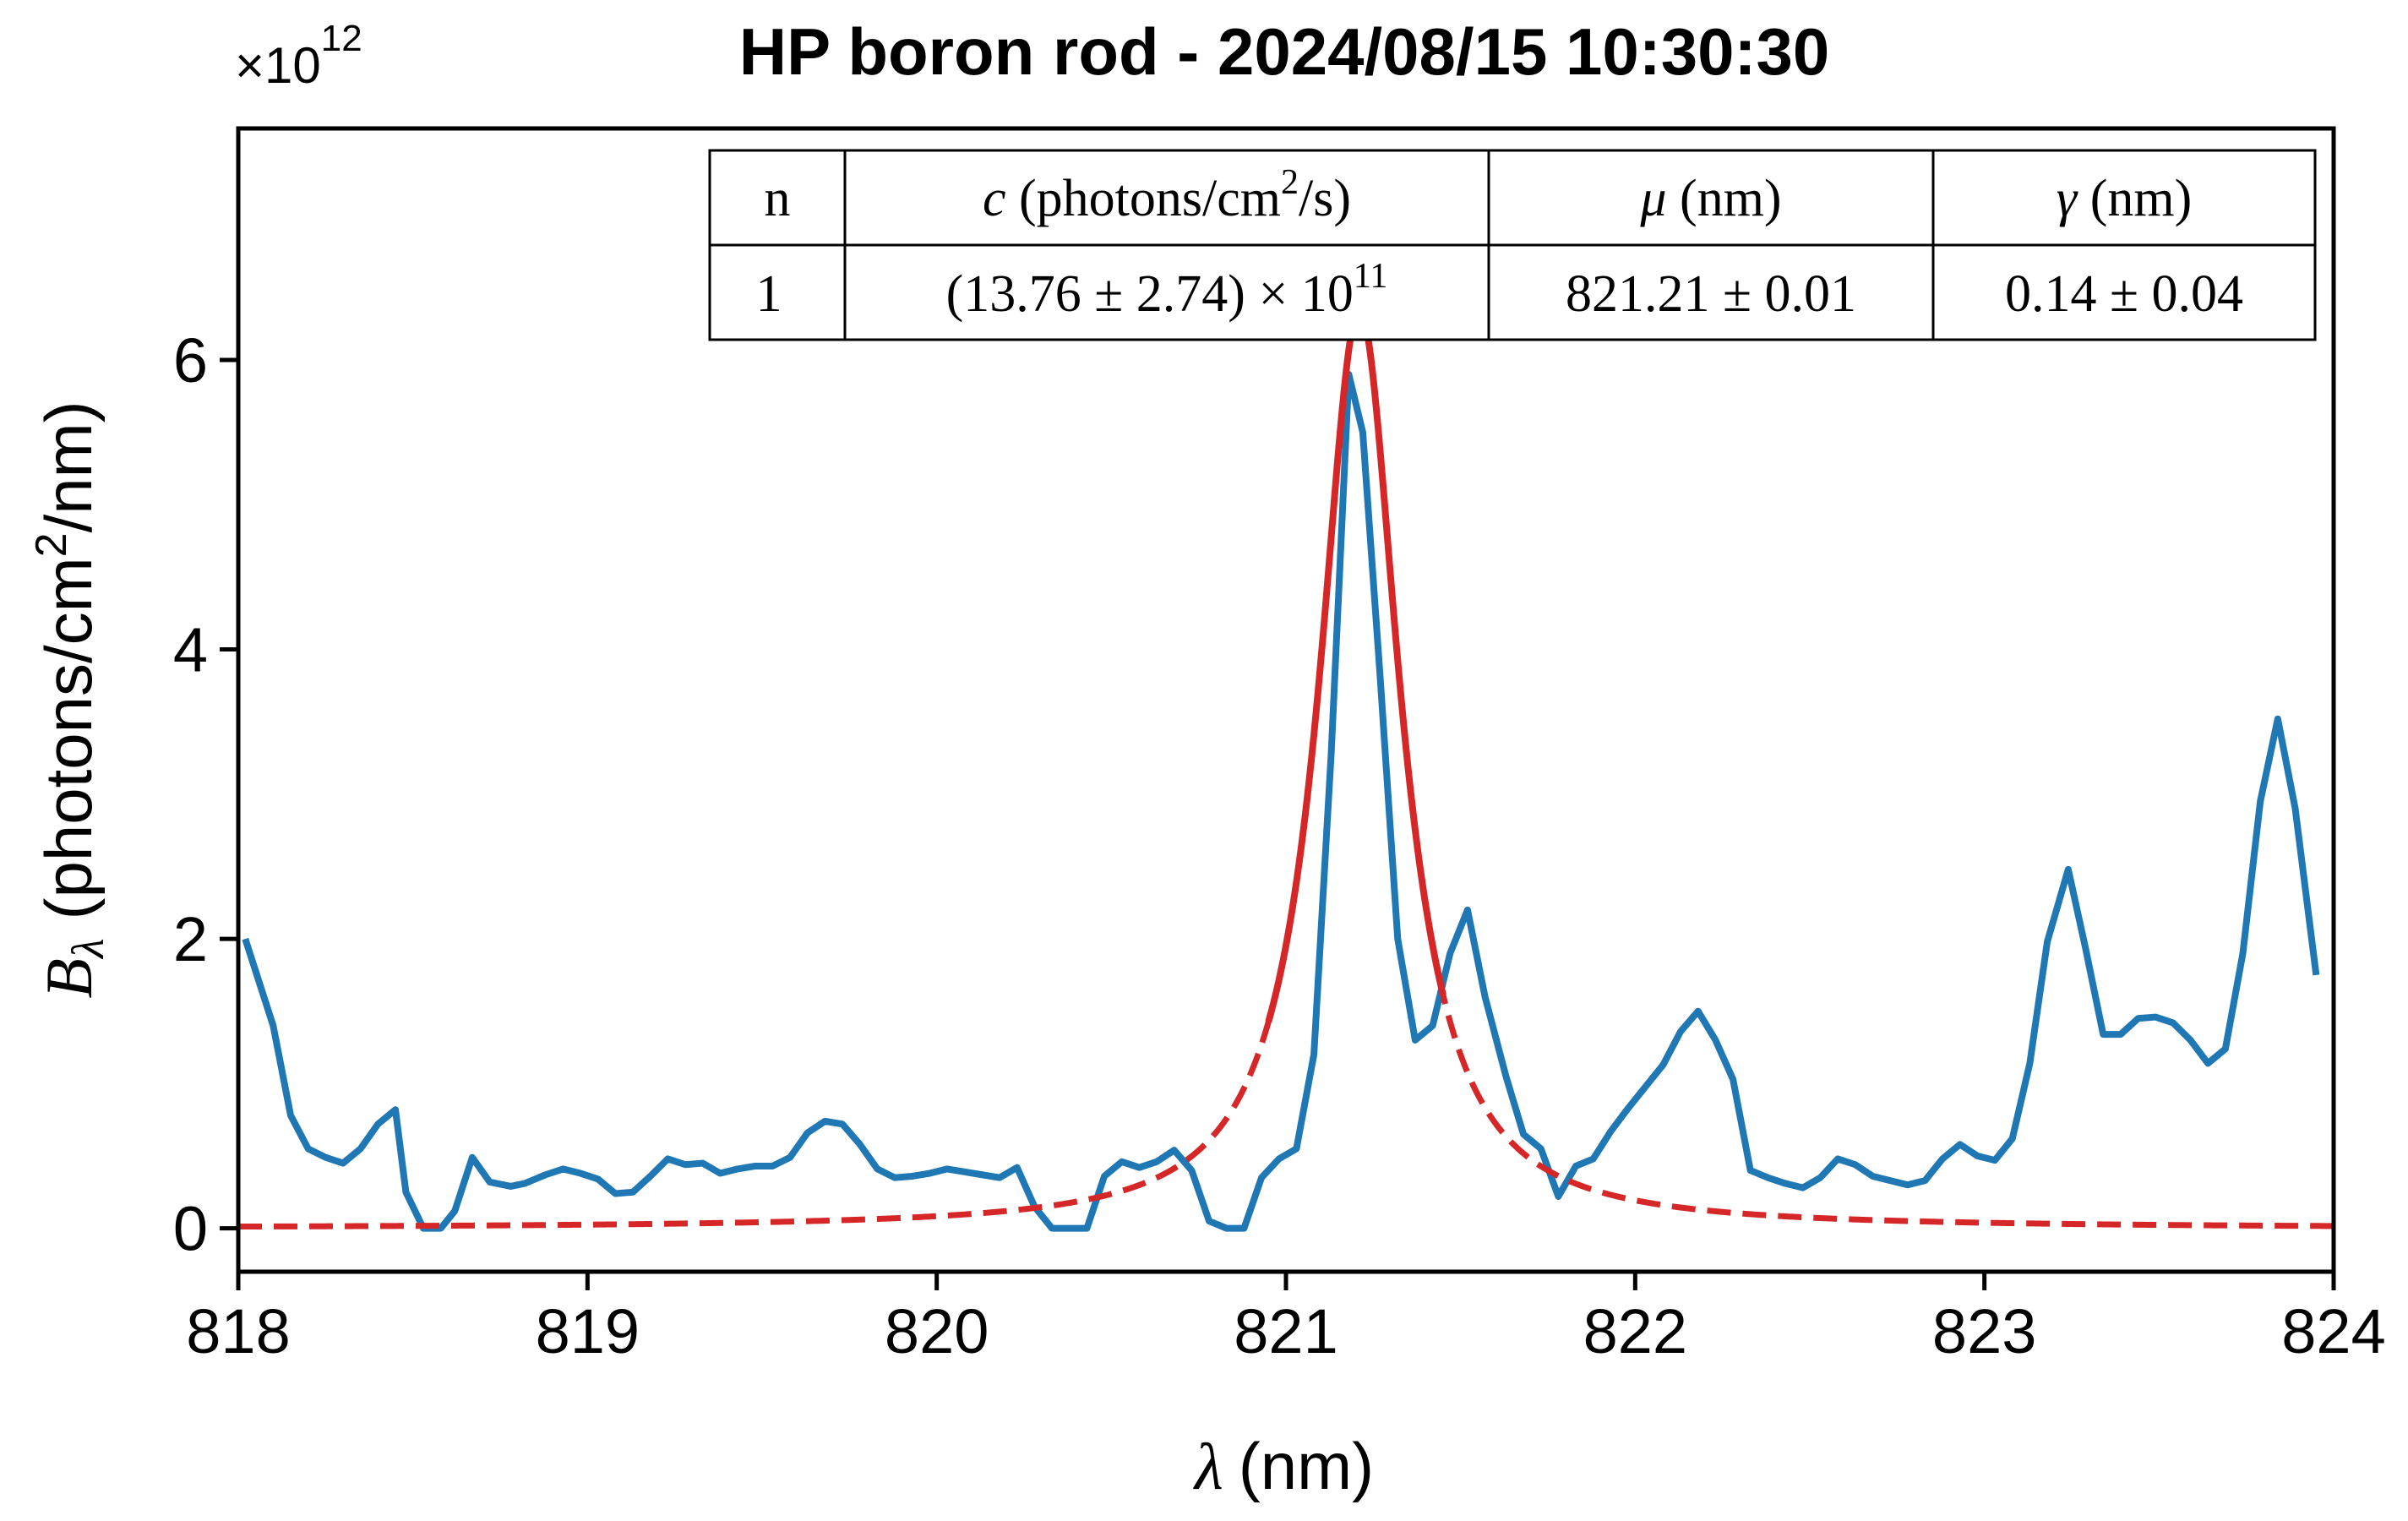 The image size is (2408, 1521). What do you see at coordinates (1306, 1466) in the screenshot?
I see `x-axis-unit: (nm)` at bounding box center [1306, 1466].